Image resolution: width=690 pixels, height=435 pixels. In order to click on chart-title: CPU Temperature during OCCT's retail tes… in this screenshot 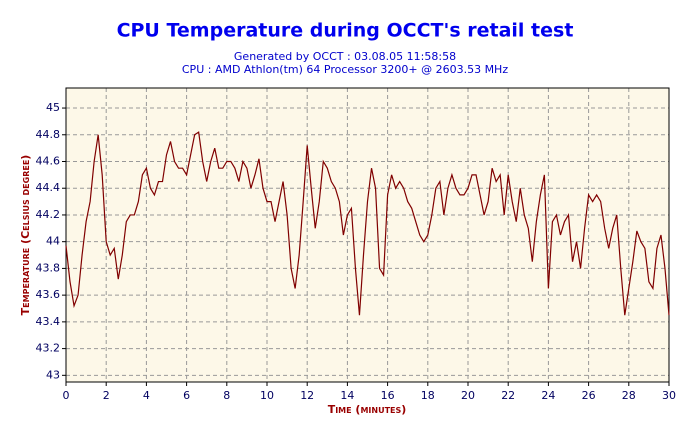, I will do `click(345, 31)`.